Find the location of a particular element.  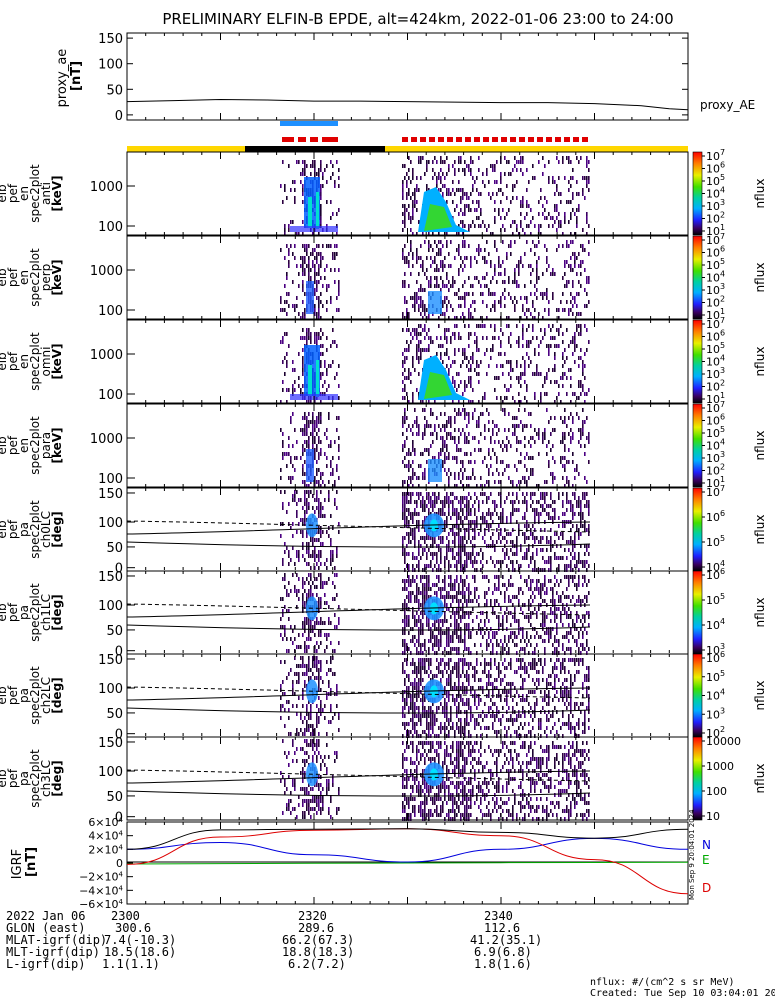

colorbar-label: nflux is located at coordinates (760, 362).